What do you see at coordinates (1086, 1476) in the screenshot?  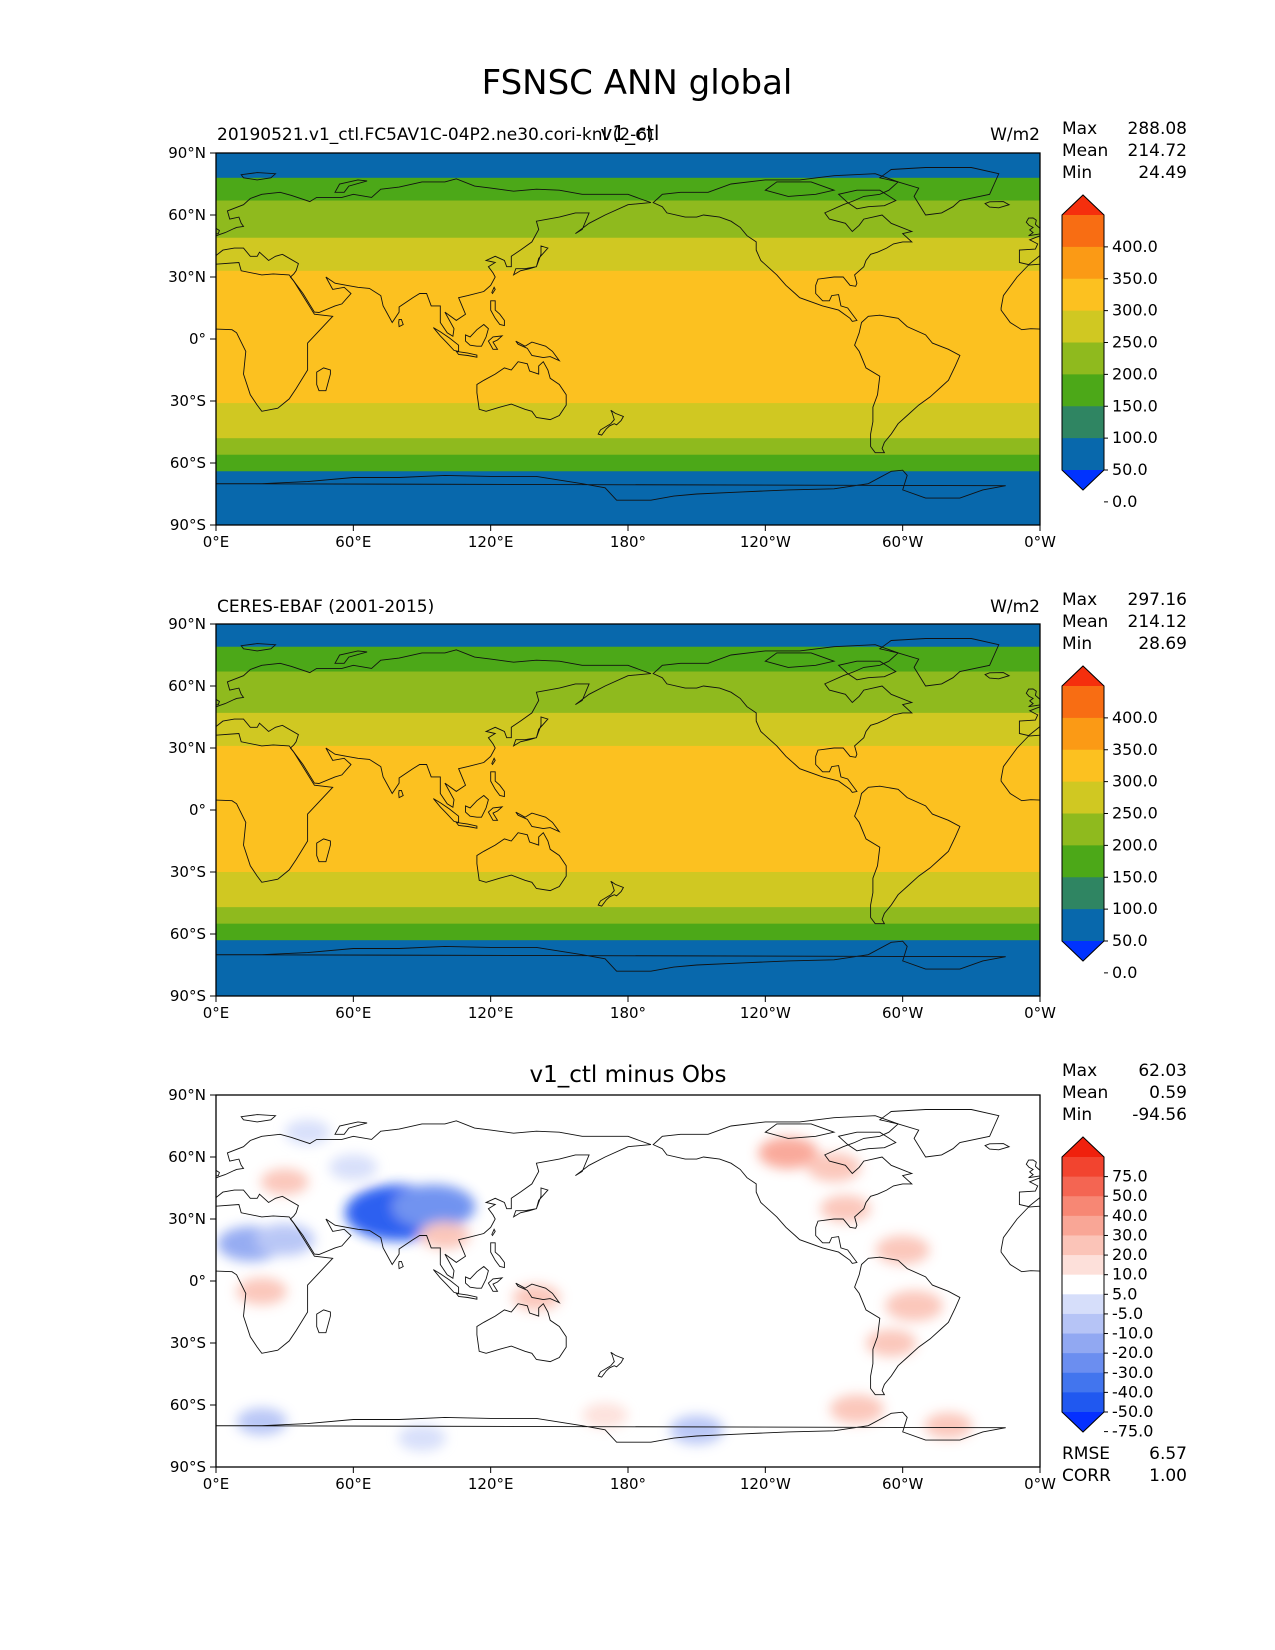 I see `panel-3-stat-corr-label: CORR` at bounding box center [1086, 1476].